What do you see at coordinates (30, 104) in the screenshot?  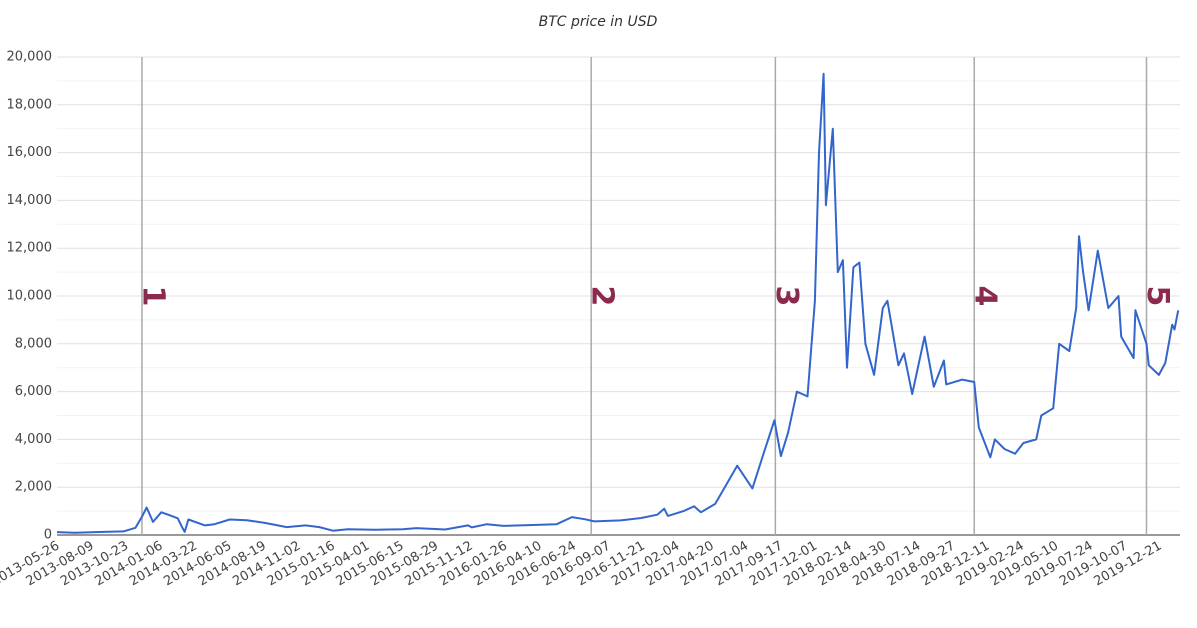 I see `y-tick-label: 18,000` at bounding box center [30, 104].